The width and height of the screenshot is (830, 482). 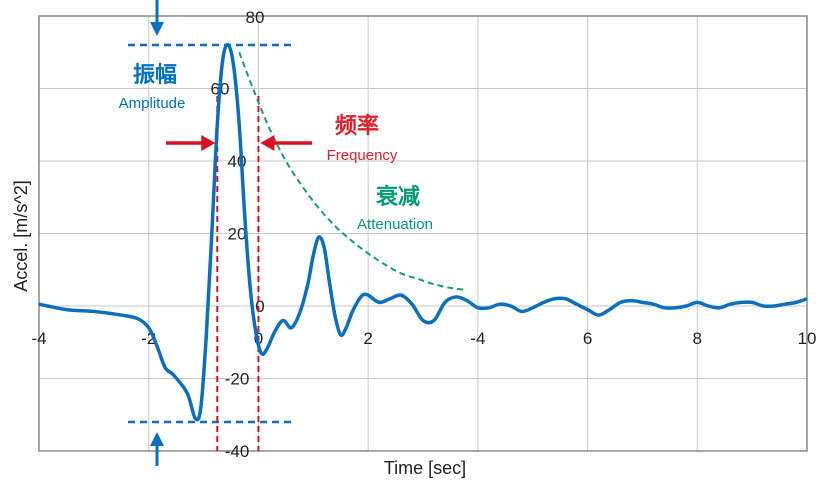 I want to click on x-tick-label: 8, so click(x=697, y=338).